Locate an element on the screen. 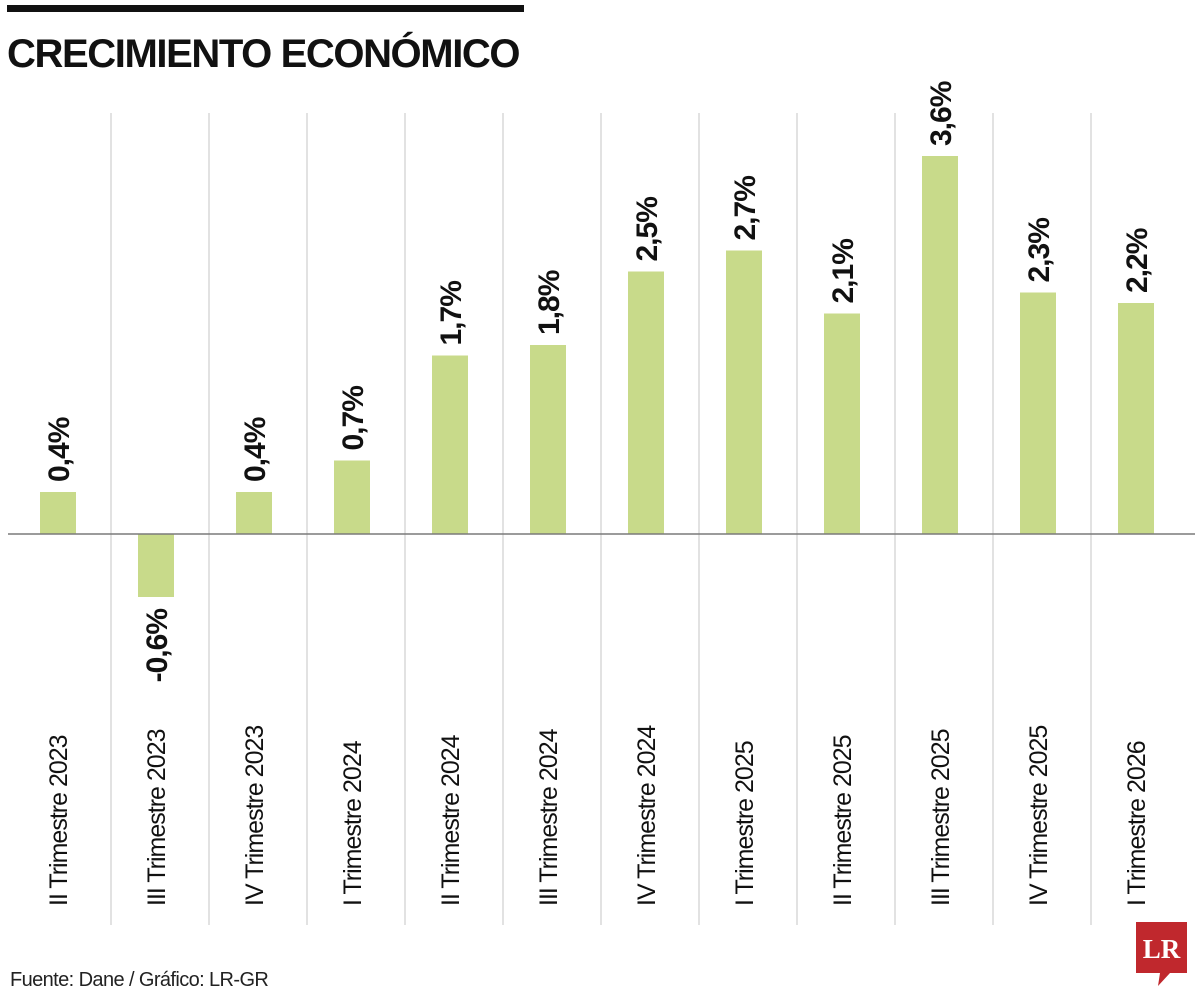 This screenshot has height=1001, width=1200. data-label: 1,7% is located at coordinates (451, 313).